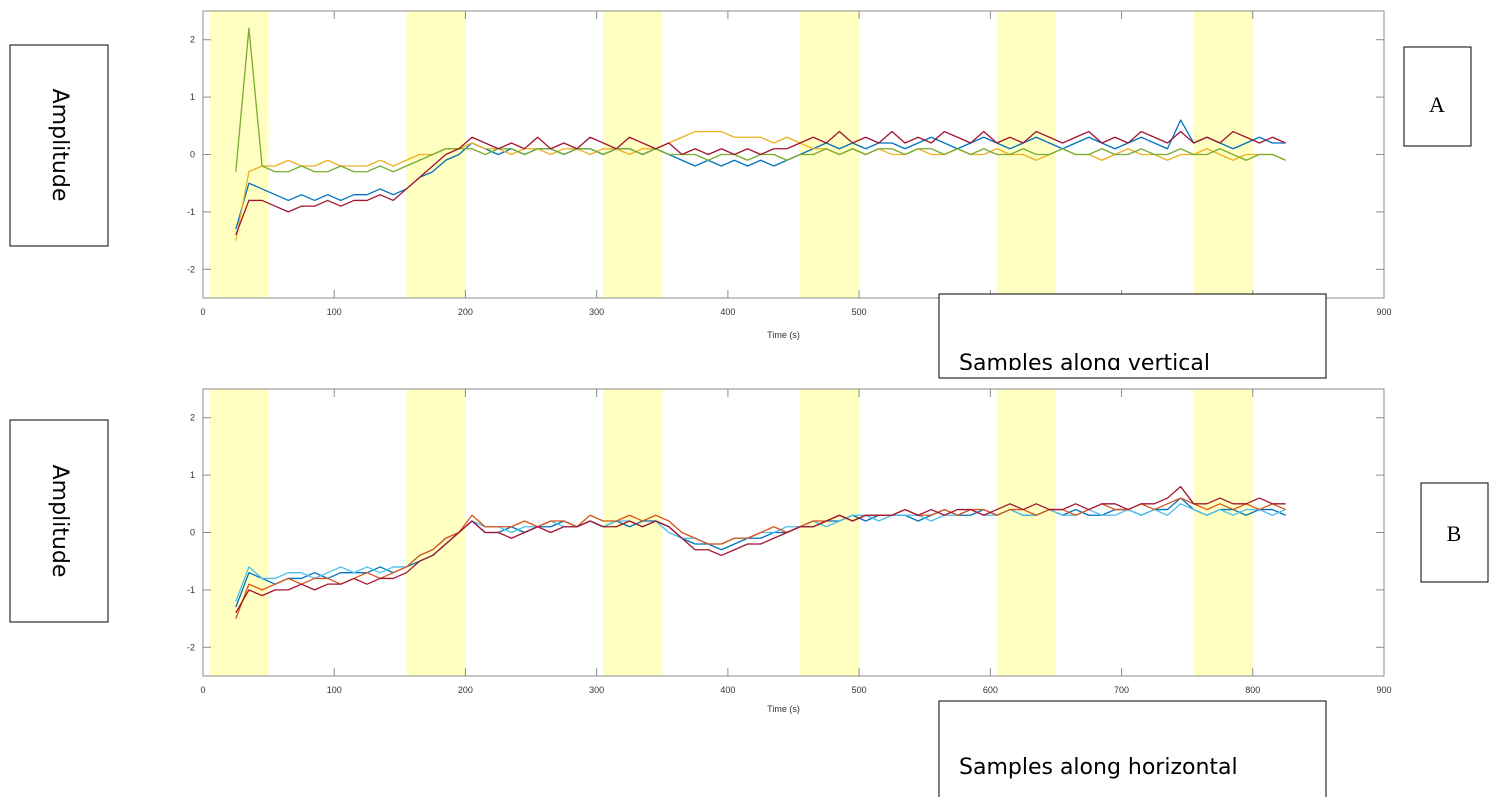  I want to click on panel-label: B, so click(1454, 533).